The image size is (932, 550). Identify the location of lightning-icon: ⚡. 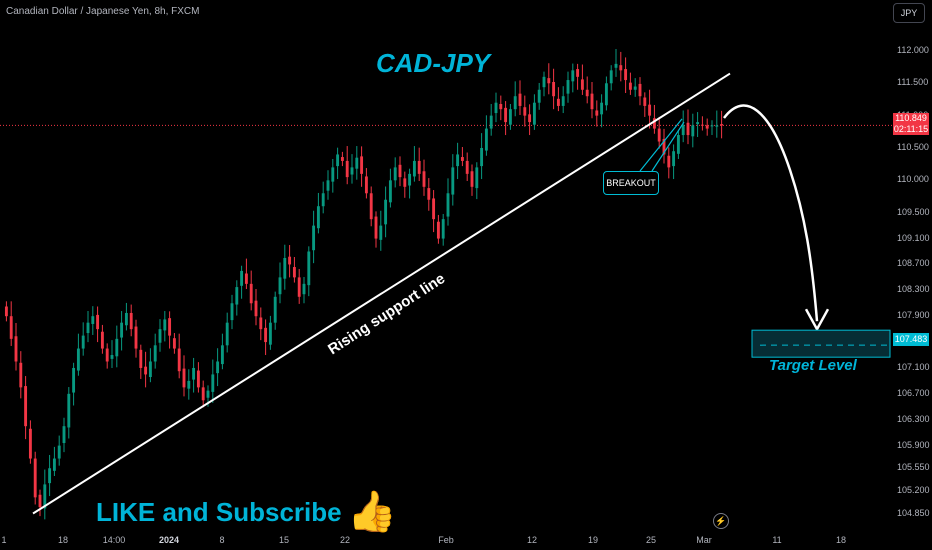
(721, 521).